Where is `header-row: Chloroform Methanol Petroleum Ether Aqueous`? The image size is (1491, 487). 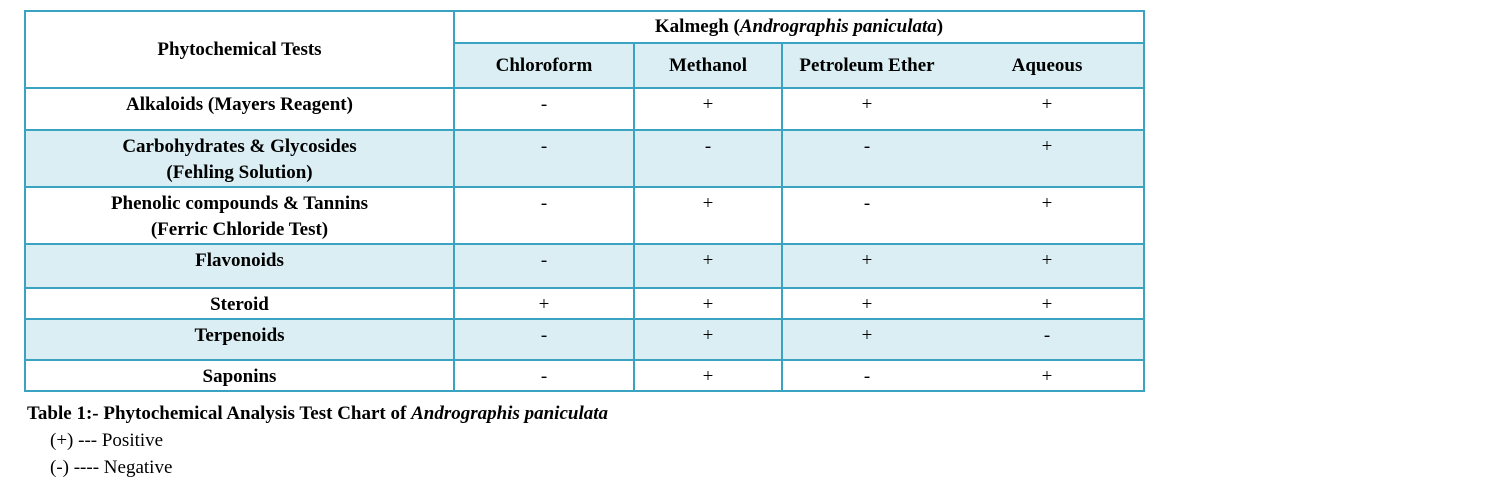 header-row: Chloroform Methanol Petroleum Ether Aqueous is located at coordinates (585, 65).